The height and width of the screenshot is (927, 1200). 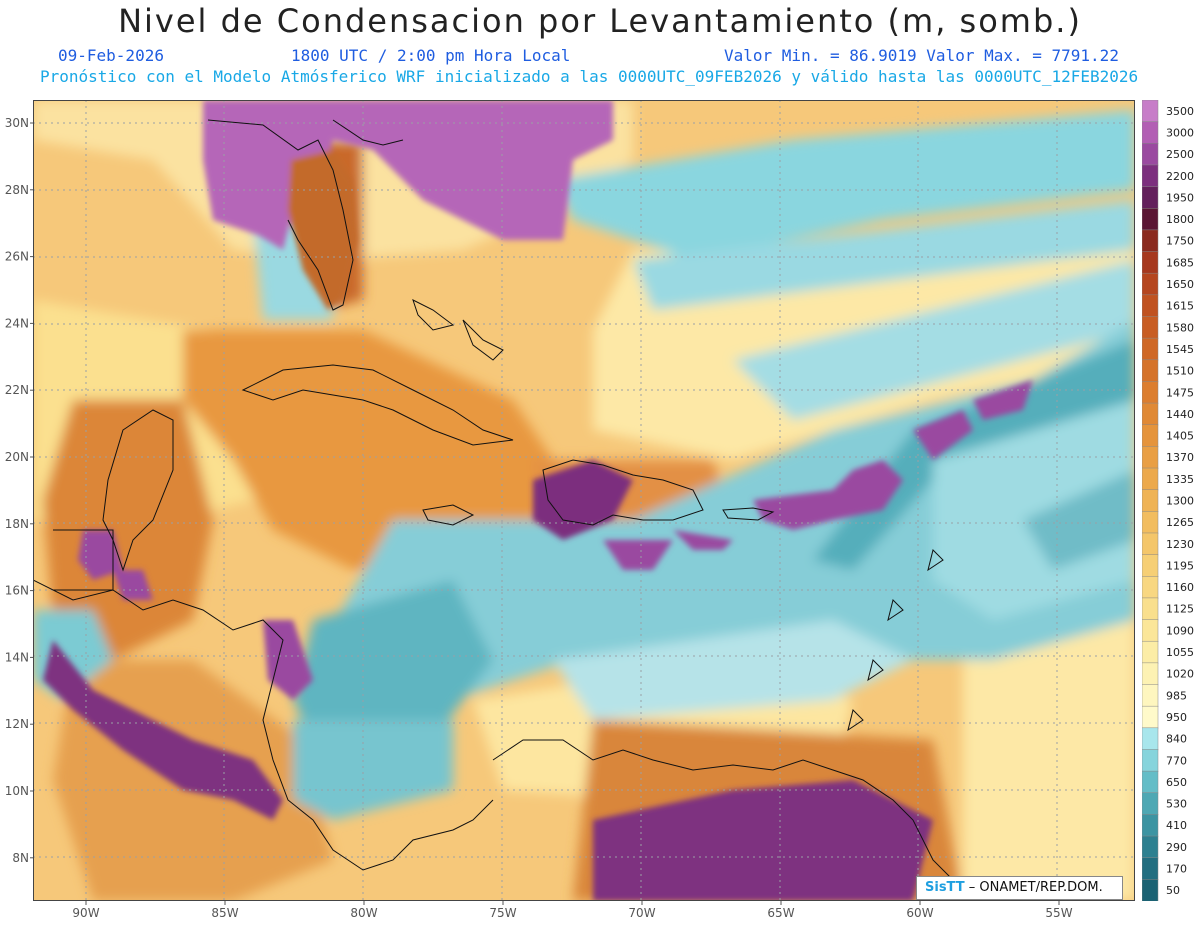 I want to click on color-legend, so click(x=1150, y=500).